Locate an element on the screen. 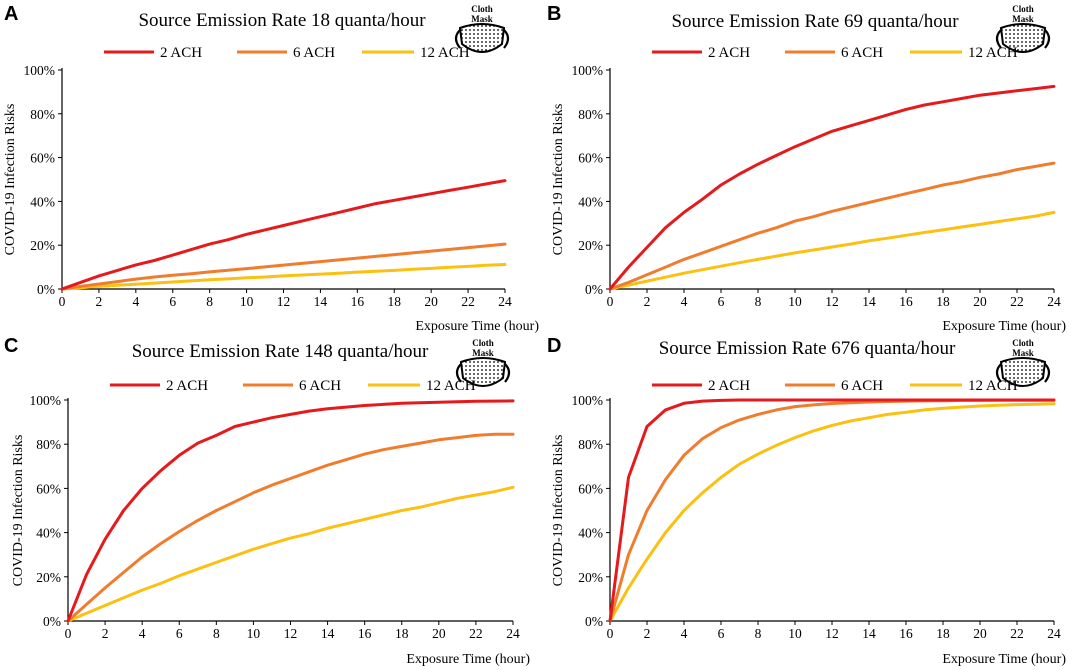 Image resolution: width=1072 pixels, height=670 pixels. chart-title: Source Emission Rate 69 quanta/hour is located at coordinates (815, 21).